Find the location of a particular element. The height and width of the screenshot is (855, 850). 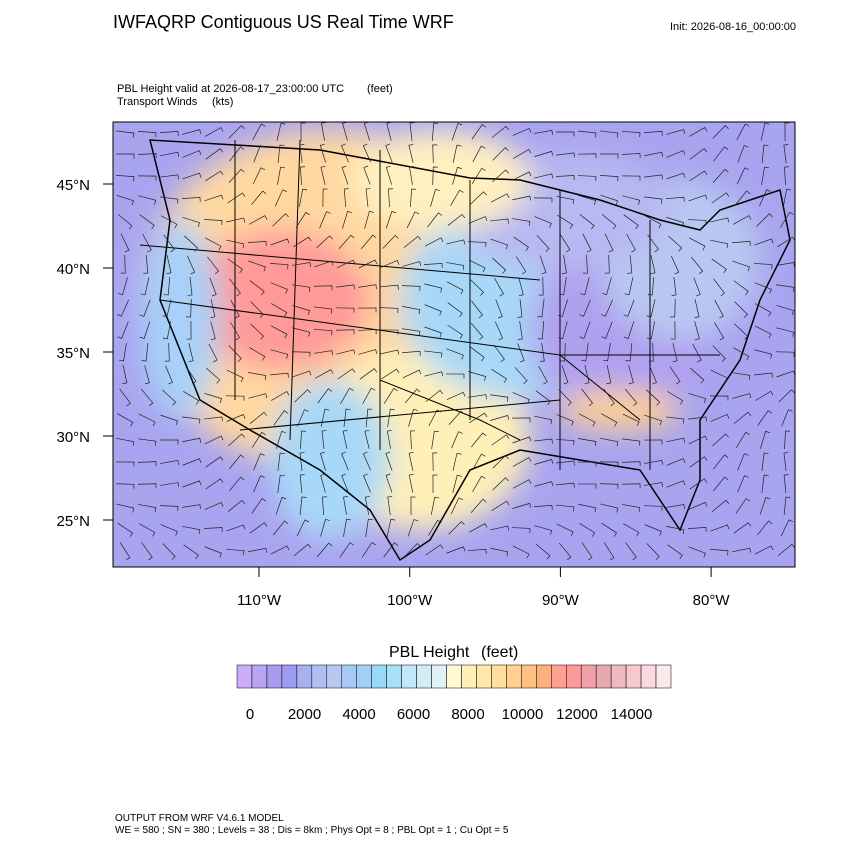

lon-label: 80°W is located at coordinates (712, 600).